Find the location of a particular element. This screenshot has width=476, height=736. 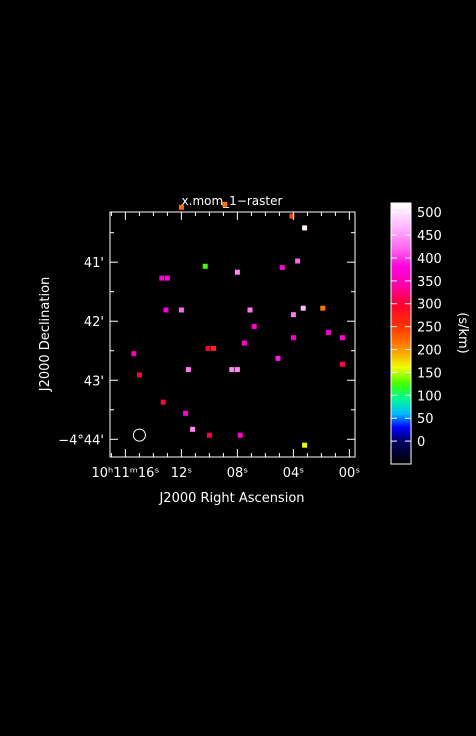

colorbar-frame is located at coordinates (401, 333).